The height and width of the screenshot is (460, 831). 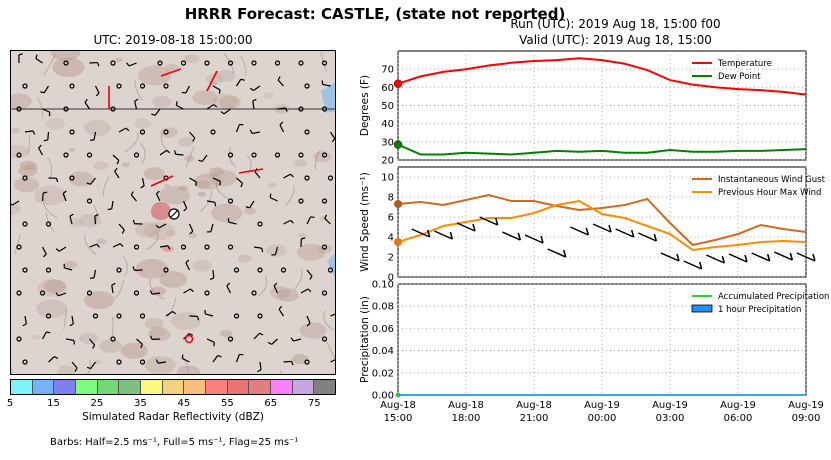 I want to click on x-tick-label: Aug-19, so click(x=806, y=405).